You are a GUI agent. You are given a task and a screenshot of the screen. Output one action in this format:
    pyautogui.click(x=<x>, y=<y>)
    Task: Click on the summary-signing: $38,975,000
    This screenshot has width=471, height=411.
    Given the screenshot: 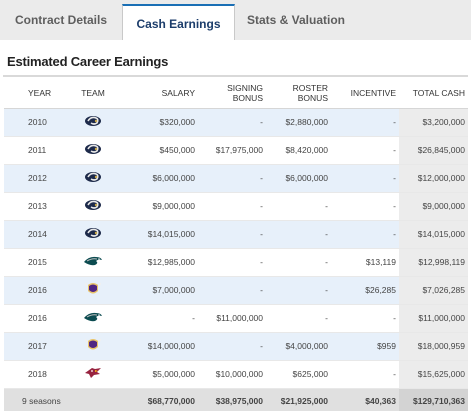 What is the action you would take?
    pyautogui.click(x=232, y=399)
    